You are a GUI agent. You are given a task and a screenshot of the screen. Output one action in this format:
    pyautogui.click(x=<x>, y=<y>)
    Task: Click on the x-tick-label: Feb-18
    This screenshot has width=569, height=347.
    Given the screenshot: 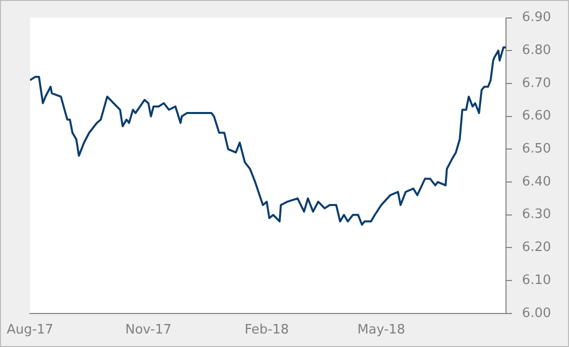 What is the action you would take?
    pyautogui.click(x=266, y=330)
    